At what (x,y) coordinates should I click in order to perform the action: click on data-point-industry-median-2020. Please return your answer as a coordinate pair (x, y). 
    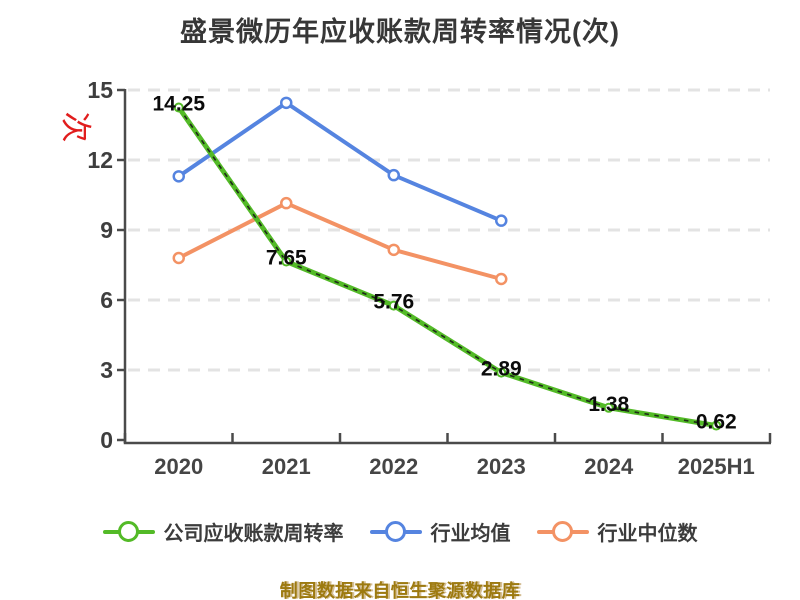
    Looking at the image, I should click on (178, 258).